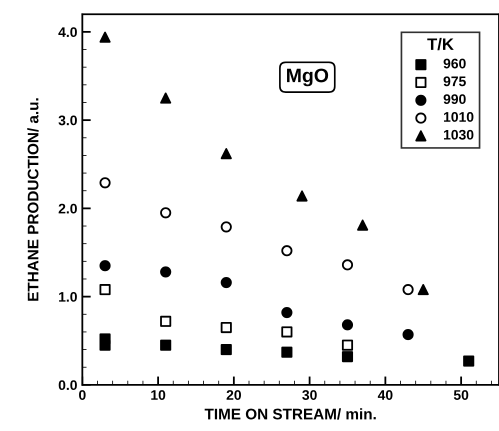 The width and height of the screenshot is (499, 431). What do you see at coordinates (67, 120) in the screenshot?
I see `y-tick-label: 3.0` at bounding box center [67, 120].